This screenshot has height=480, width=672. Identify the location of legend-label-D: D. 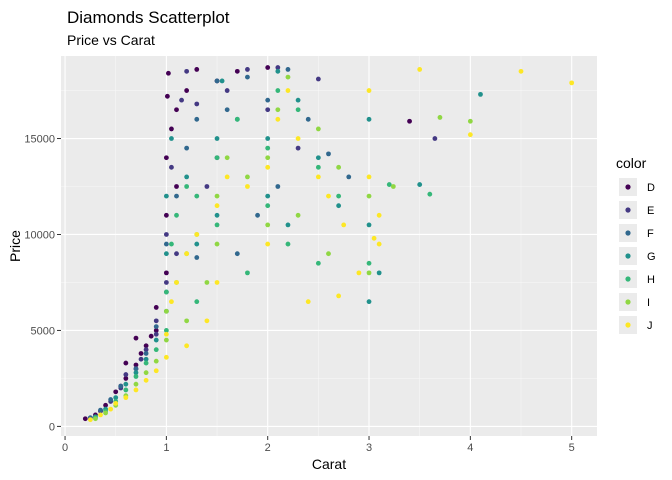
(651, 188).